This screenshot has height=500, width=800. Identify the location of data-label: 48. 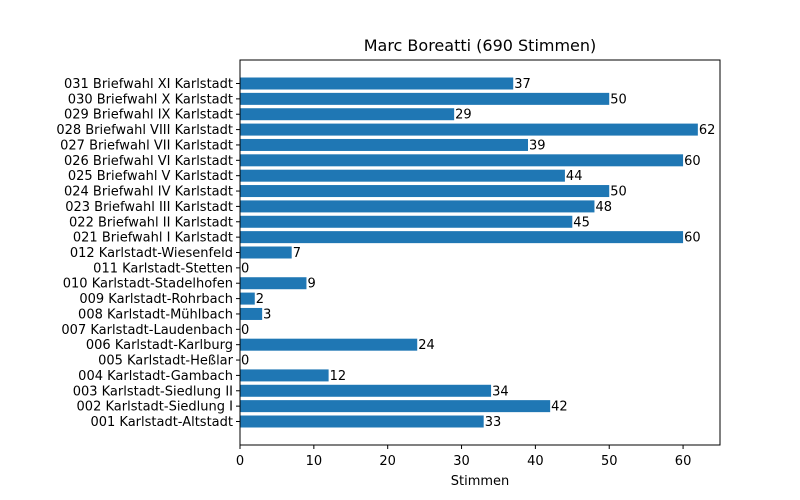
(603, 207).